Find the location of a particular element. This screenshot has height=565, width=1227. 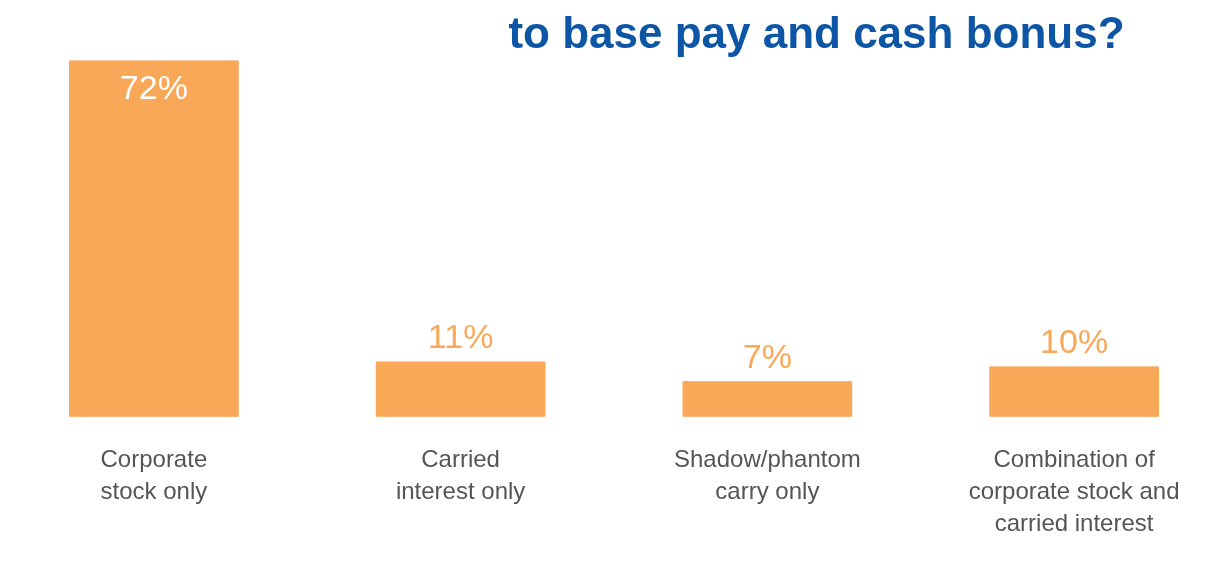

x-tick-label: Shadow/phantom carry only is located at coordinates (767, 474).